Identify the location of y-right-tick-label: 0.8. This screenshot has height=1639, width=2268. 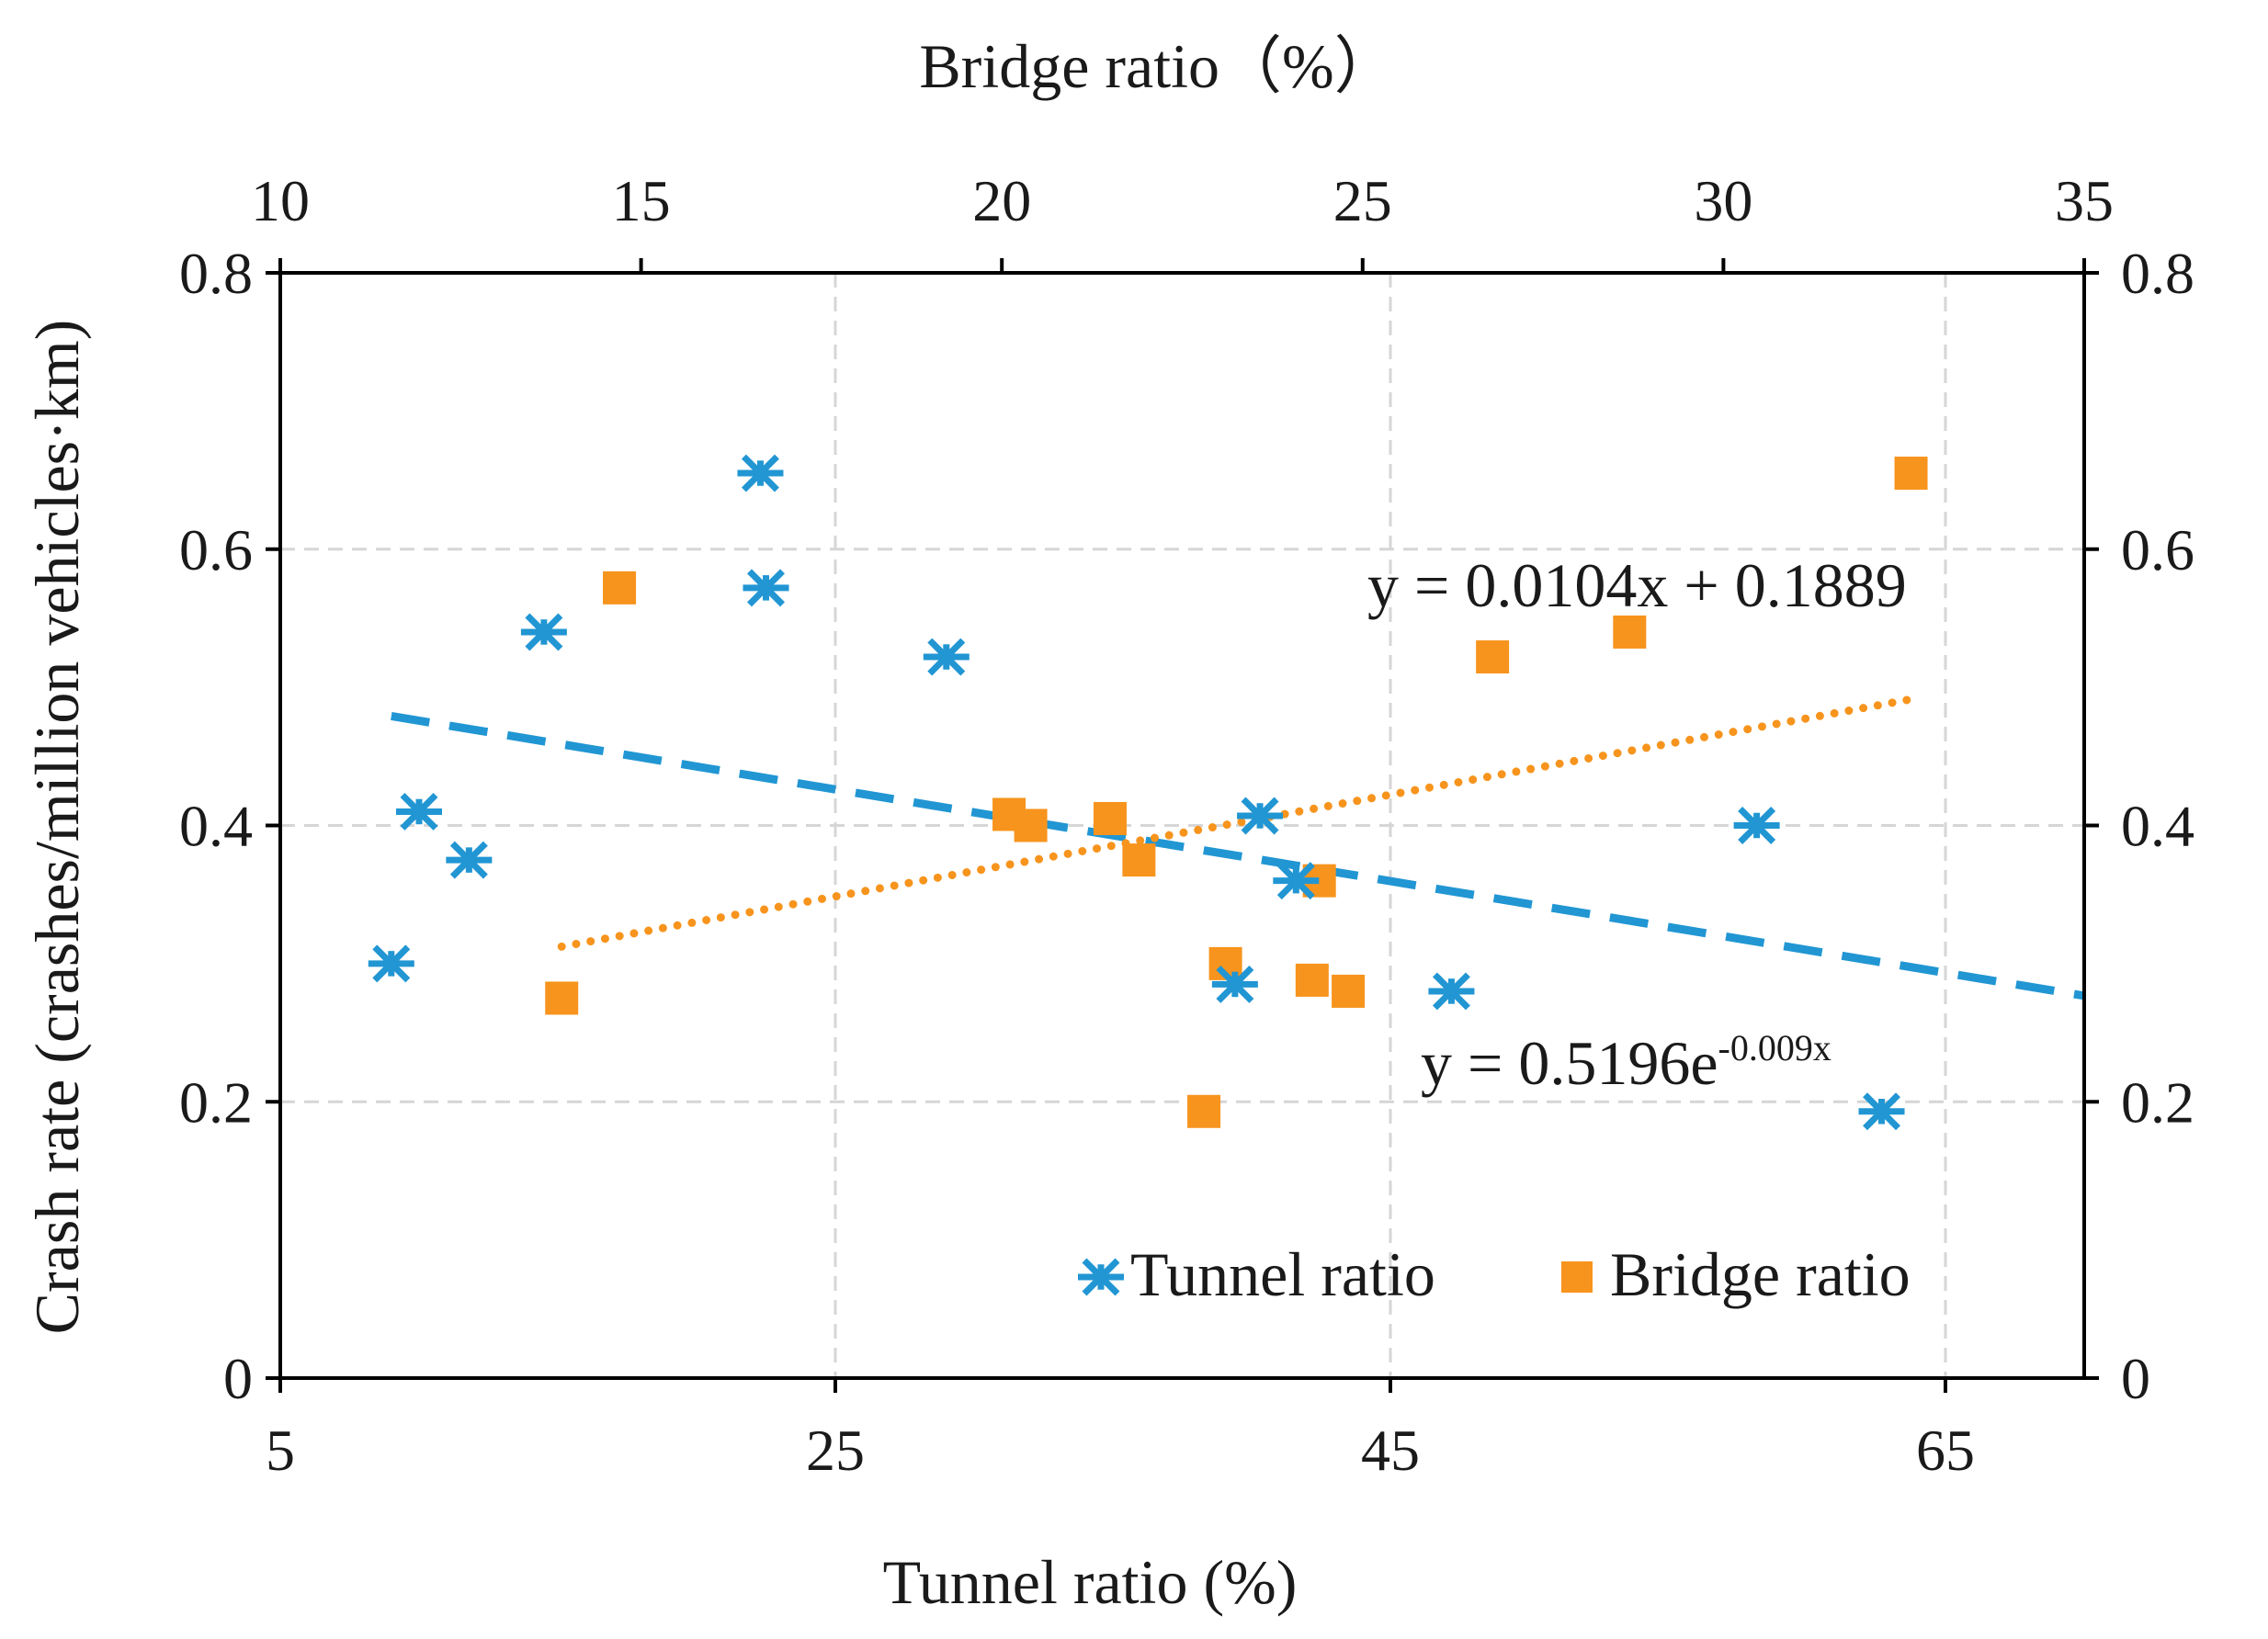
(2157, 273).